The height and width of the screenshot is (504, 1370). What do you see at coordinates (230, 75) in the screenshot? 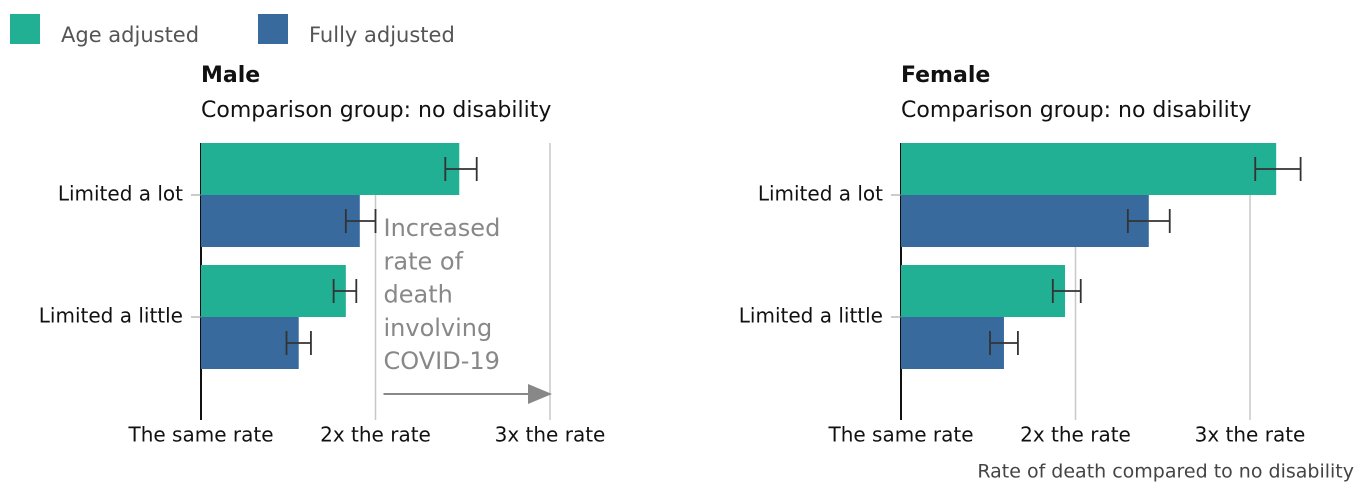
I see `chart-title: Male` at bounding box center [230, 75].